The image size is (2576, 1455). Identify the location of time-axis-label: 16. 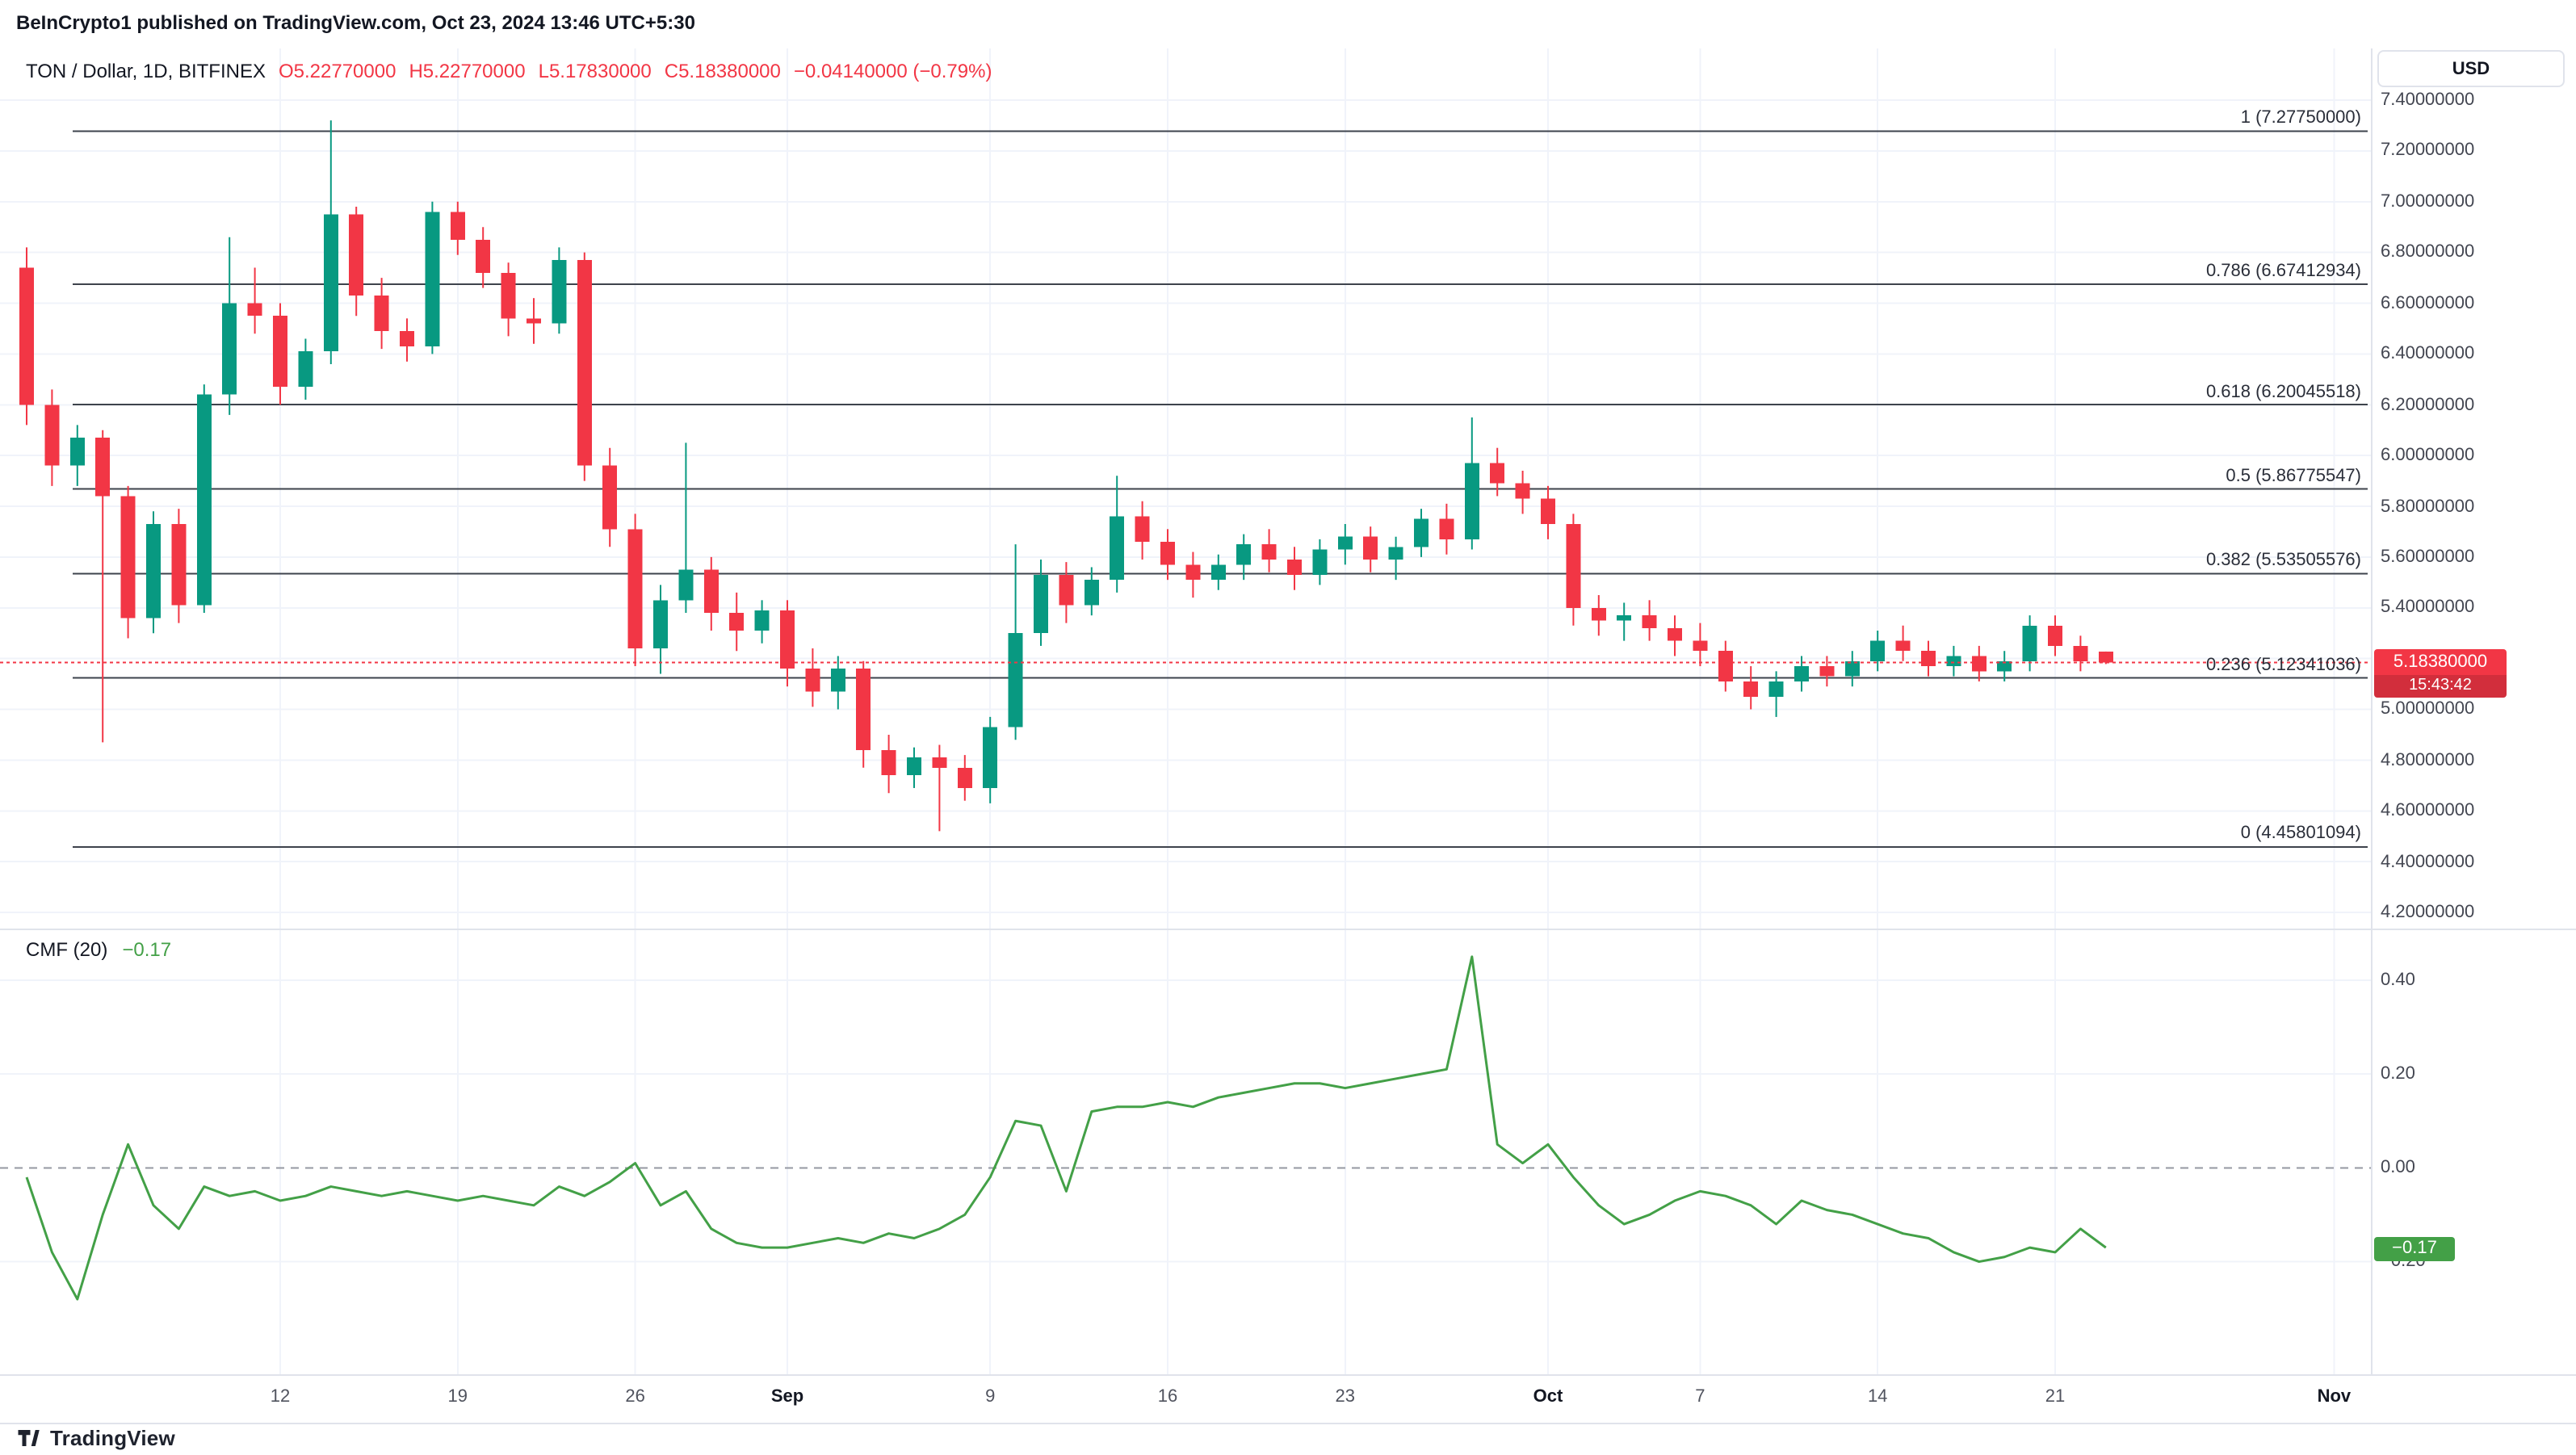
(1167, 1397).